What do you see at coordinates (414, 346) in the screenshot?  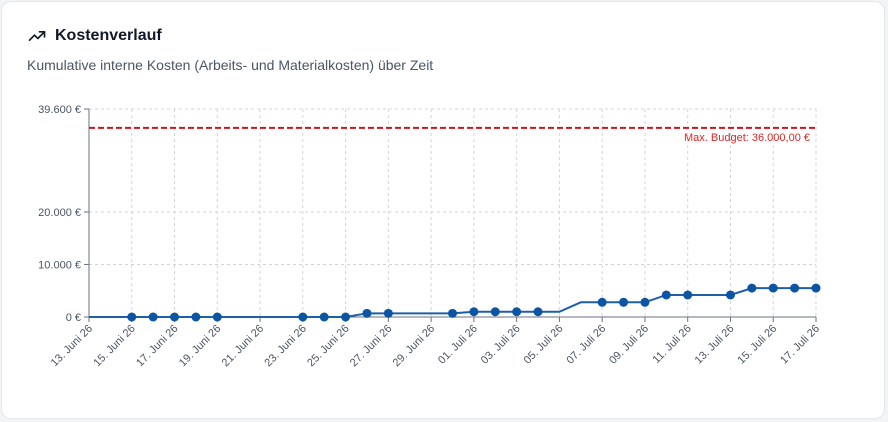 I see `x-tick-label: 29. Juni 26` at bounding box center [414, 346].